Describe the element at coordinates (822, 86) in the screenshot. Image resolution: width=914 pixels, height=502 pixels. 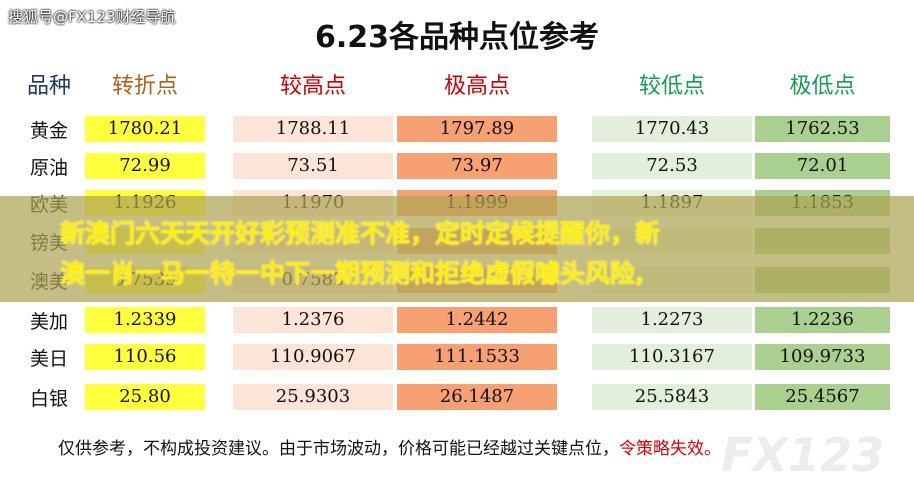
I see `column-header: 极低点` at that location.